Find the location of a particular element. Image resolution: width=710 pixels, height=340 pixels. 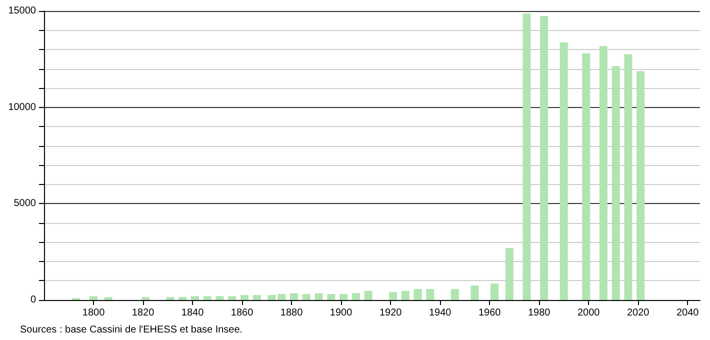

x-tick-label: 1980 is located at coordinates (539, 313).